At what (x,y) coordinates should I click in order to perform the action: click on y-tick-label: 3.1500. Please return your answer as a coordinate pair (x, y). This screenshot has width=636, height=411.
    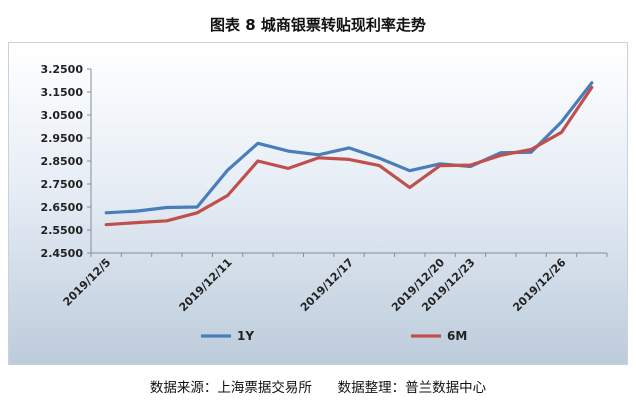
    Looking at the image, I should click on (62, 92).